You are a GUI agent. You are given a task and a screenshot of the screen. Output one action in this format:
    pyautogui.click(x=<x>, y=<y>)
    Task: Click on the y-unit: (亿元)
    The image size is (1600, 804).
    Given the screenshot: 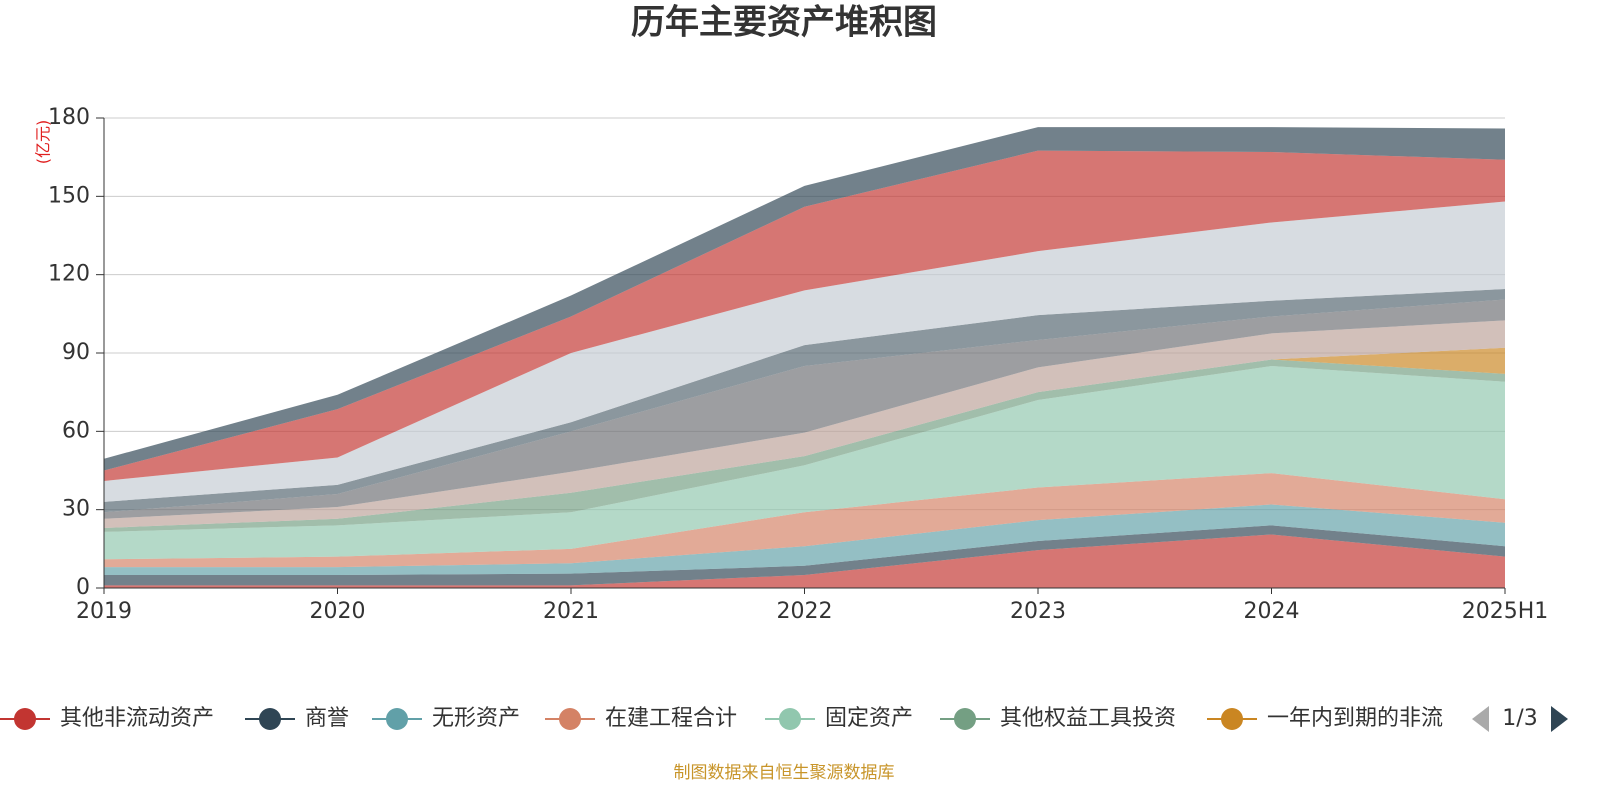 What is the action you would take?
    pyautogui.click(x=43, y=142)
    